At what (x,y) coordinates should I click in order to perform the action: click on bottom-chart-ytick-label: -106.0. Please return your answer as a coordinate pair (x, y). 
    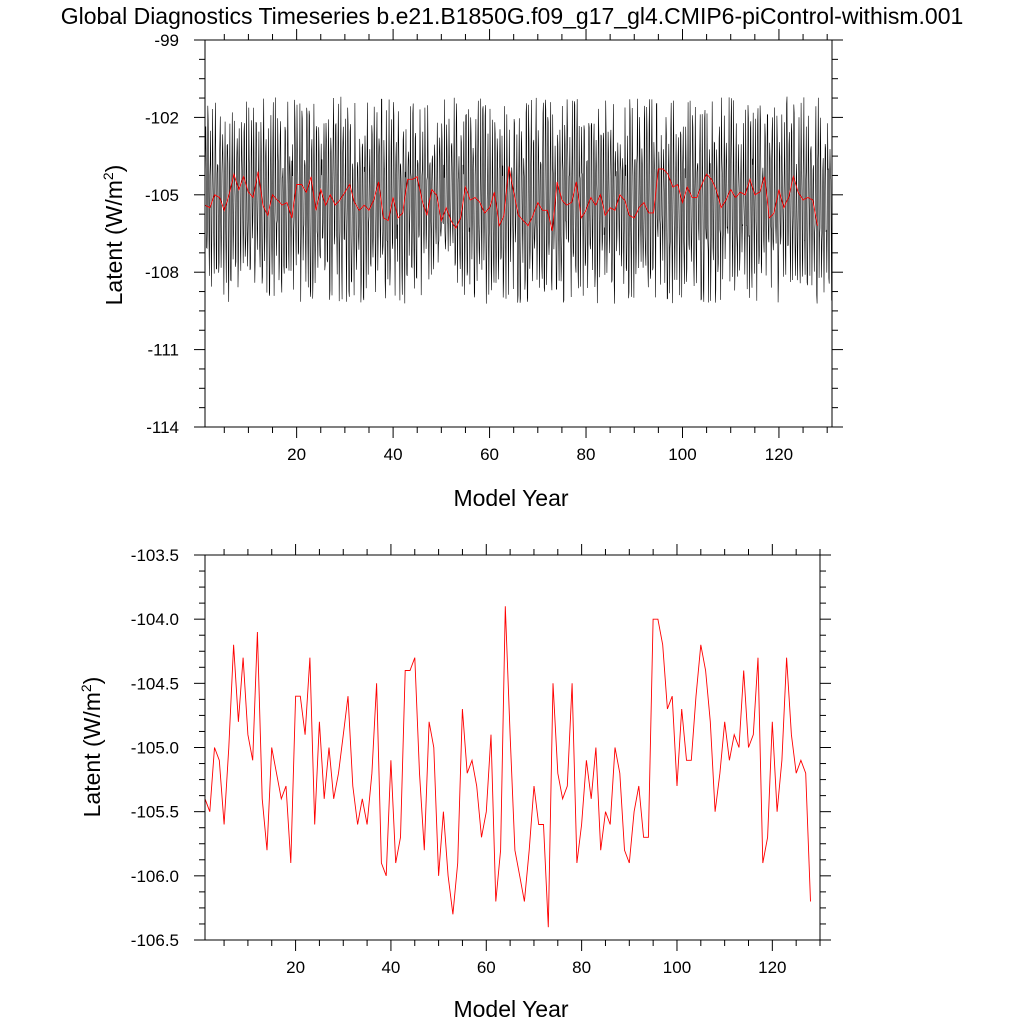
    Looking at the image, I should click on (155, 876).